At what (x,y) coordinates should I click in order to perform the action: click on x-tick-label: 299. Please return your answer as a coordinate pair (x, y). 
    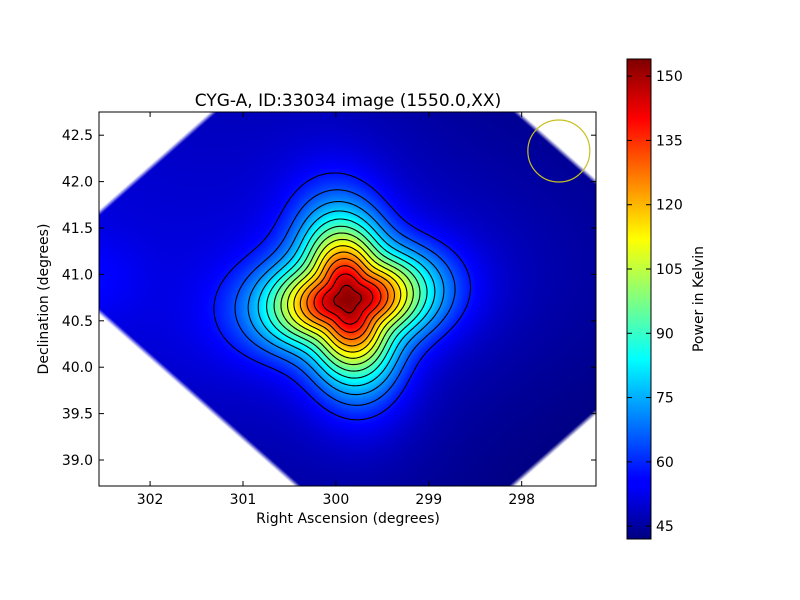
    Looking at the image, I should click on (428, 500).